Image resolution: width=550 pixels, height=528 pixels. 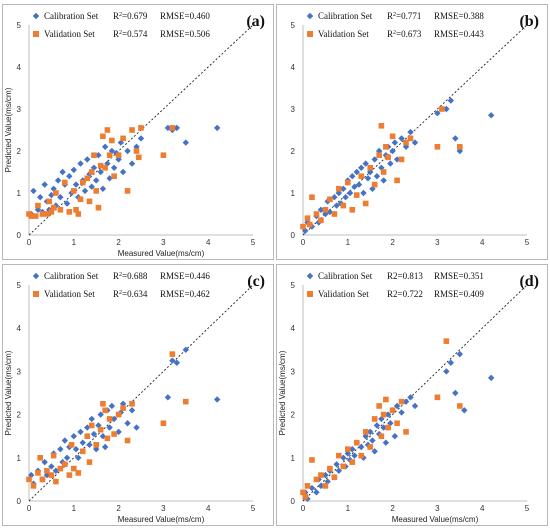 What do you see at coordinates (118, 242) in the screenshot?
I see `x-tick-label: 2` at bounding box center [118, 242].